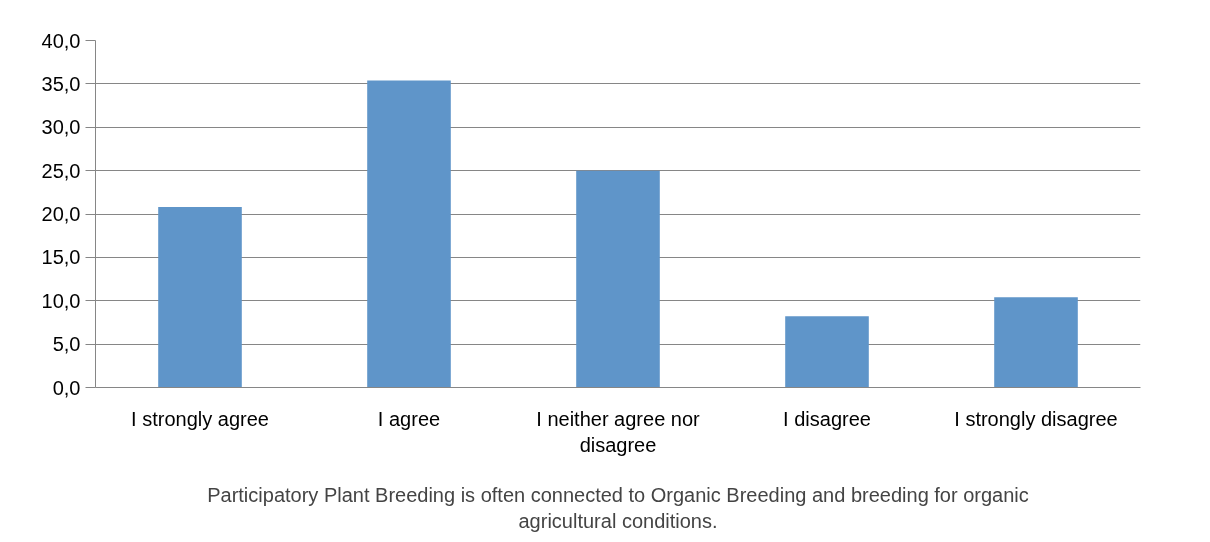 The height and width of the screenshot is (542, 1210). I want to click on x-tick-label: I neither agree nor disagree, so click(618, 431).